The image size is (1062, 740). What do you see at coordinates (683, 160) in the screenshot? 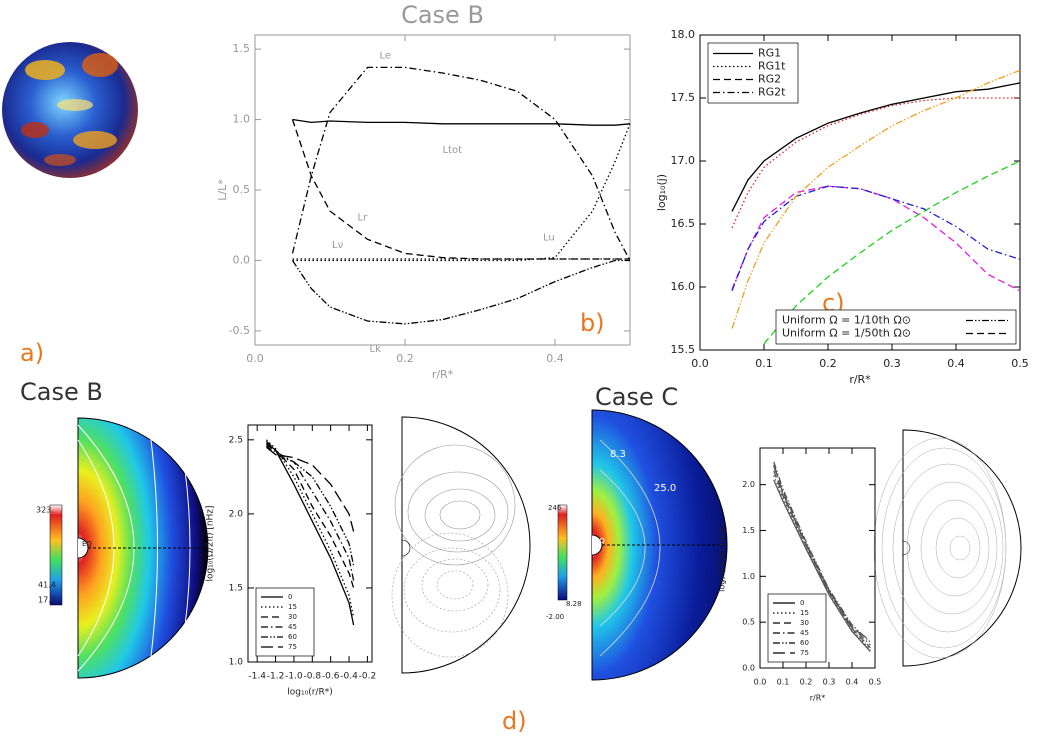
I see `y-tick-label: 17.0` at bounding box center [683, 160].